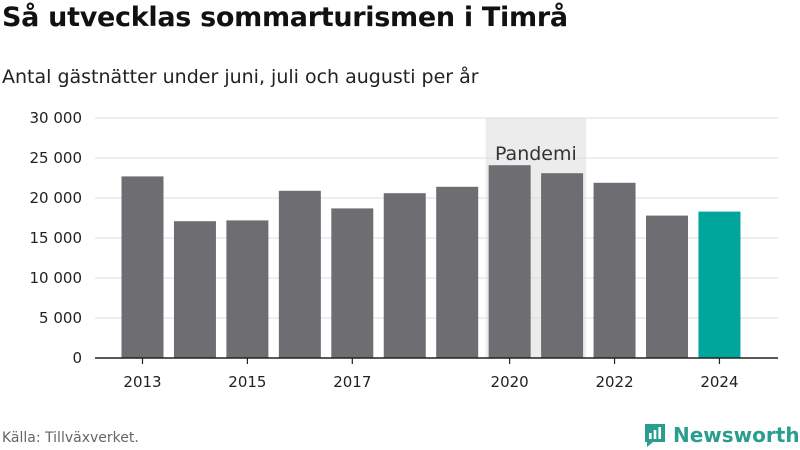  What do you see at coordinates (562, 265) in the screenshot?
I see `bar-2021` at bounding box center [562, 265].